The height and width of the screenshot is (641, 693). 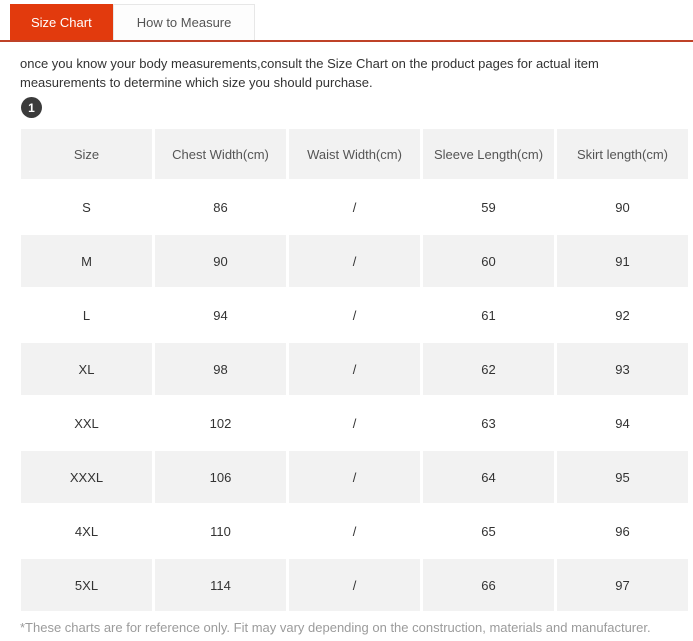 I want to click on table-cell: 63, so click(x=488, y=423).